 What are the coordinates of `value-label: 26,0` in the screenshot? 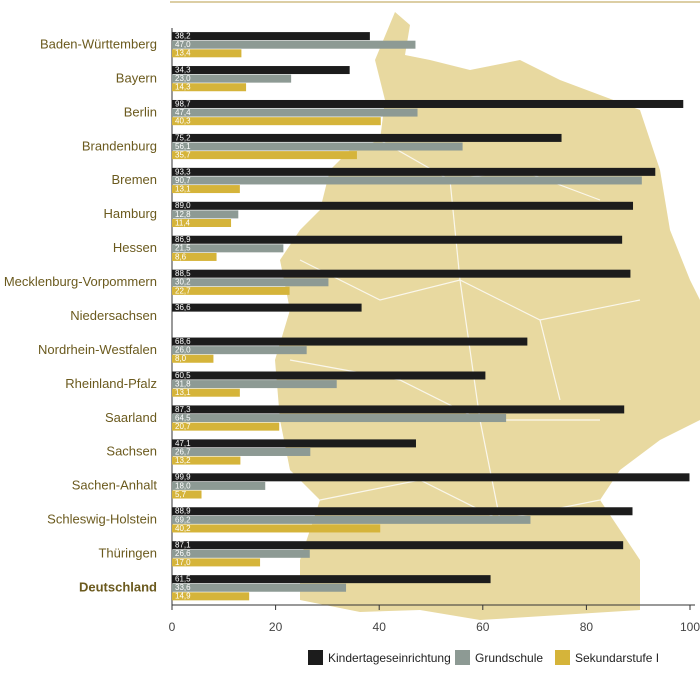 It's located at (183, 350).